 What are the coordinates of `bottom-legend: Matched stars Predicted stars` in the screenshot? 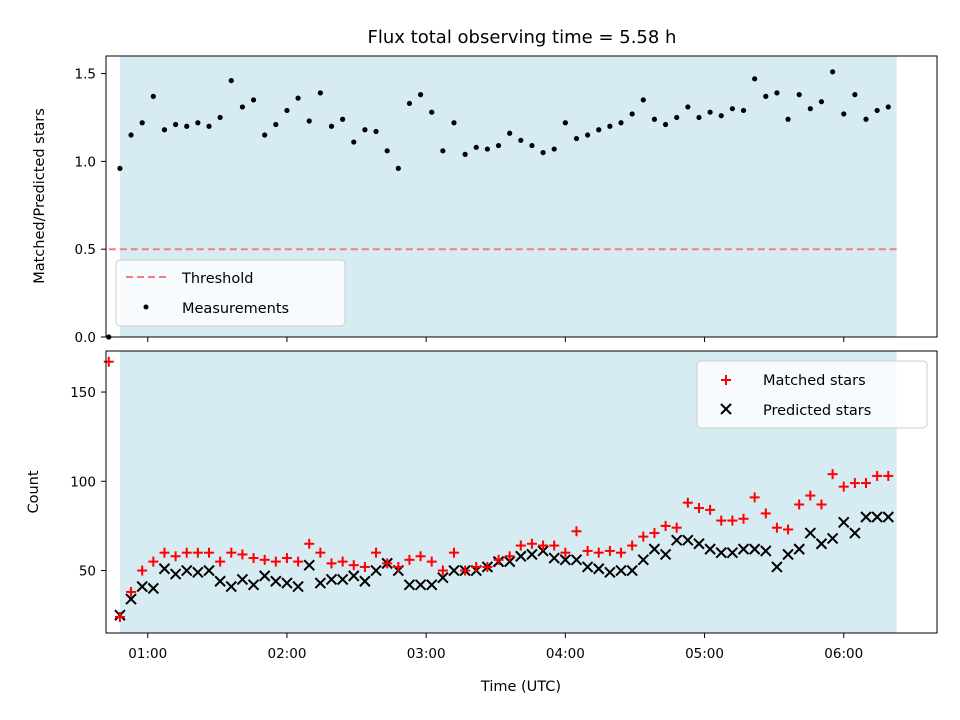 It's located at (812, 394).